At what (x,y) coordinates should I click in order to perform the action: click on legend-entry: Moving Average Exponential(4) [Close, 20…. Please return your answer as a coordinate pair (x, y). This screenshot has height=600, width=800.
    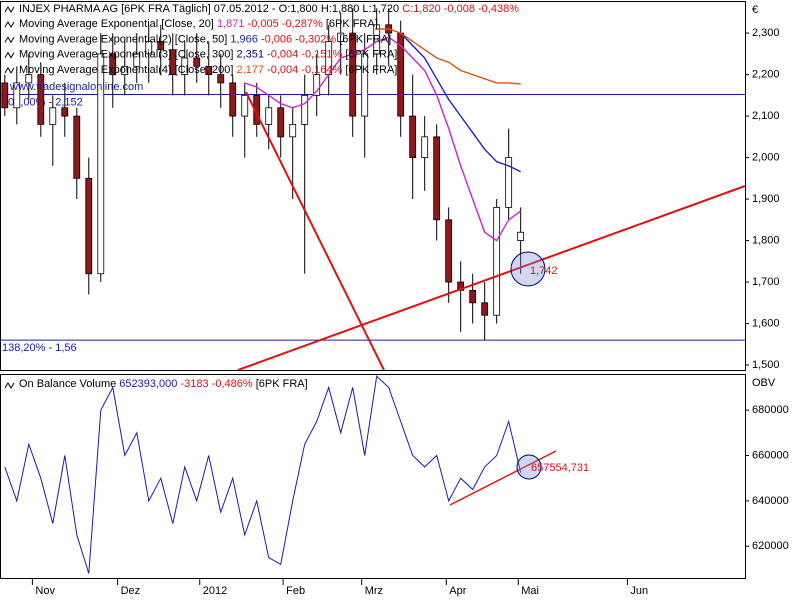
    Looking at the image, I should click on (208, 70).